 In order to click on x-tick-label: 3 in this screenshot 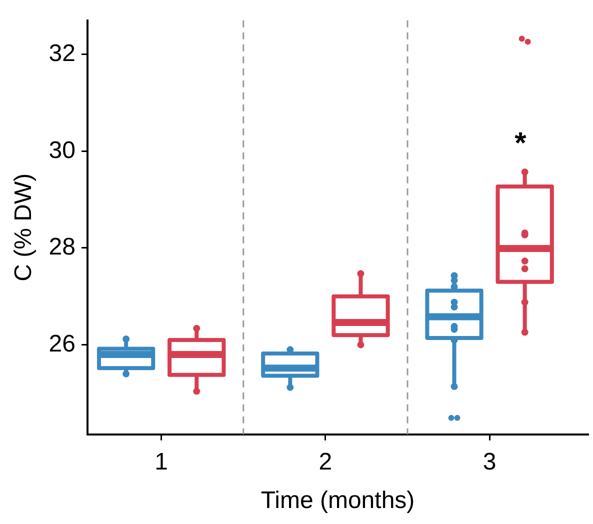, I will do `click(489, 462)`.